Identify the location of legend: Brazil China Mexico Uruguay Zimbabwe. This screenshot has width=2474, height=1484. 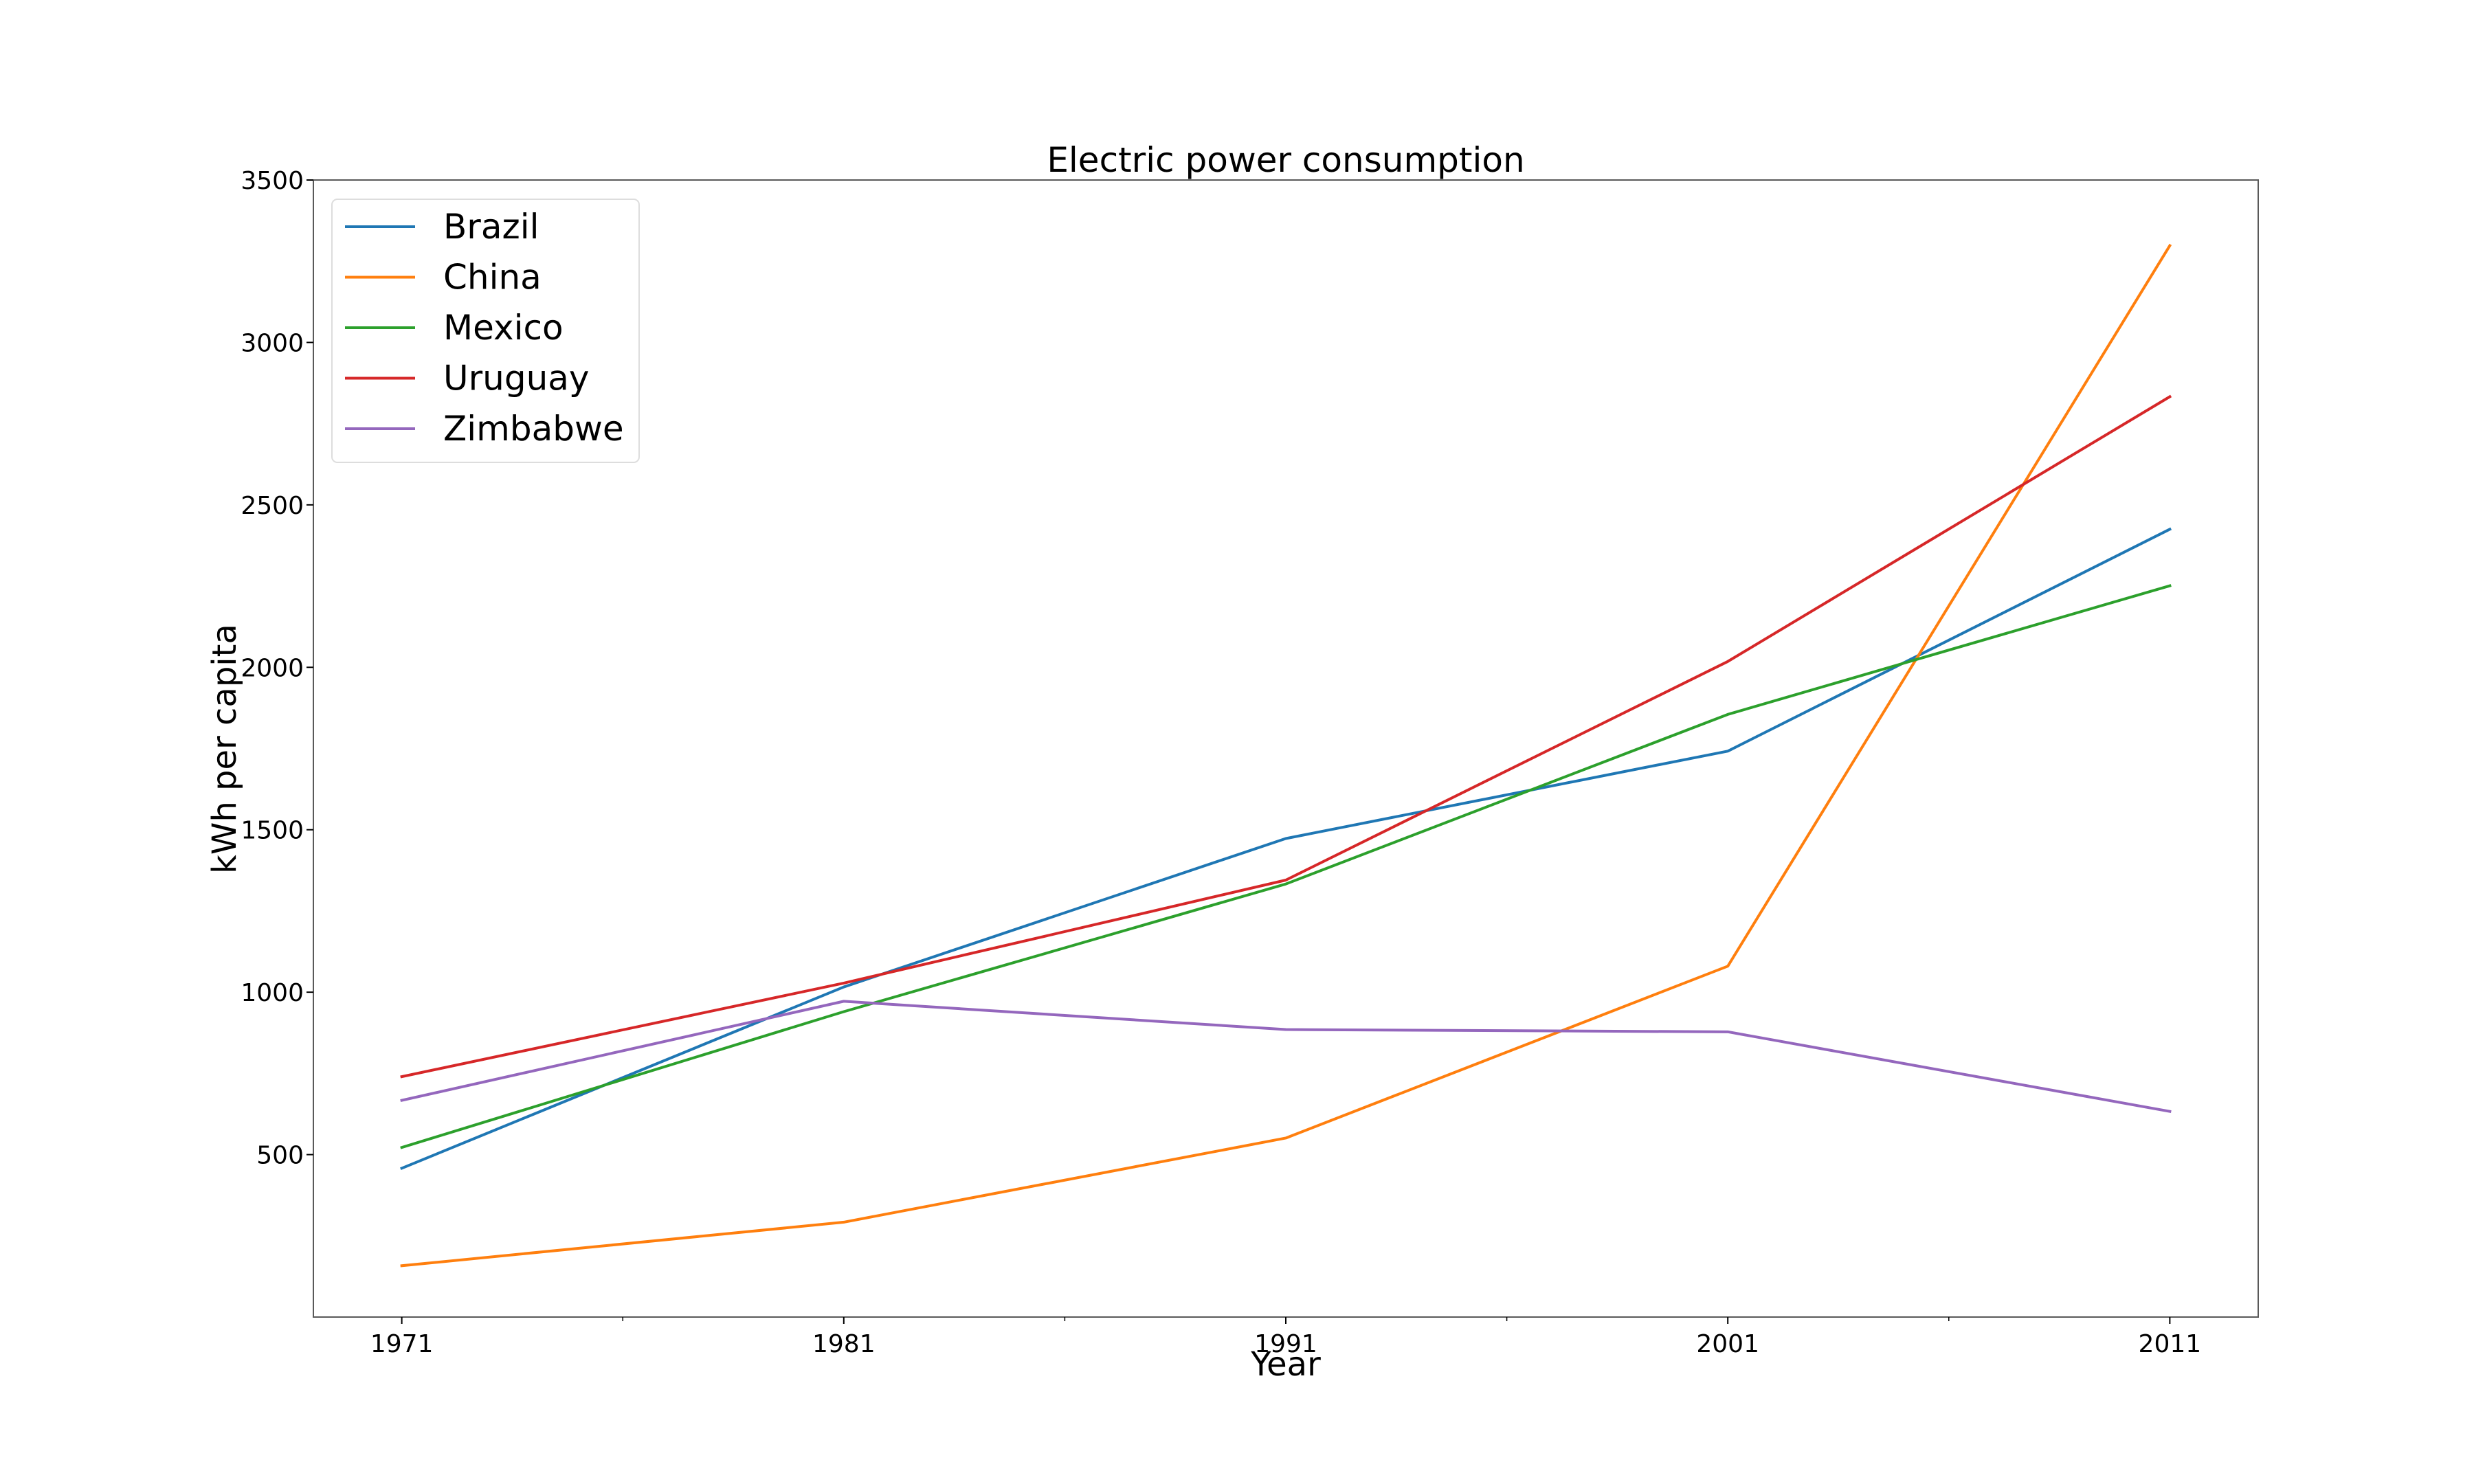
(485, 331).